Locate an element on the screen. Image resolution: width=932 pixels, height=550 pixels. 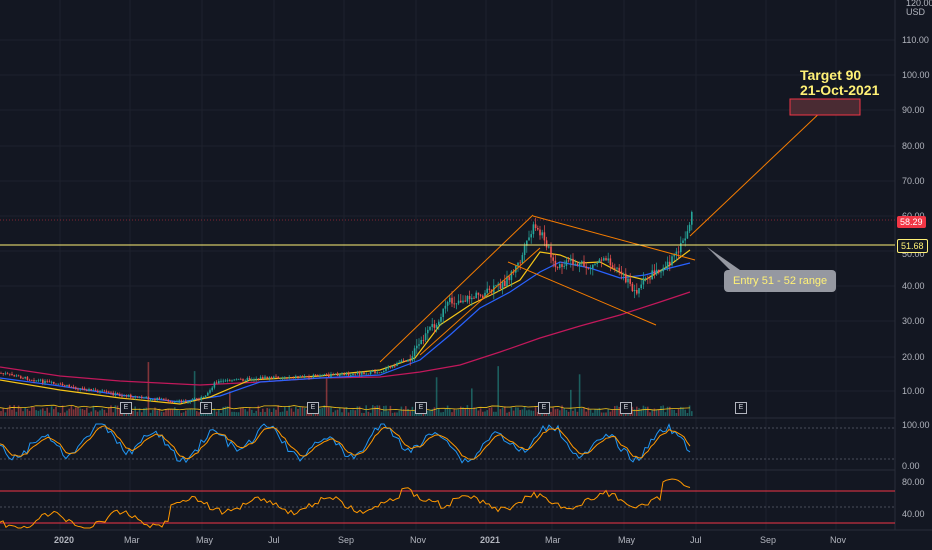
channel-lower-trendline is located at coordinates (480, 301).